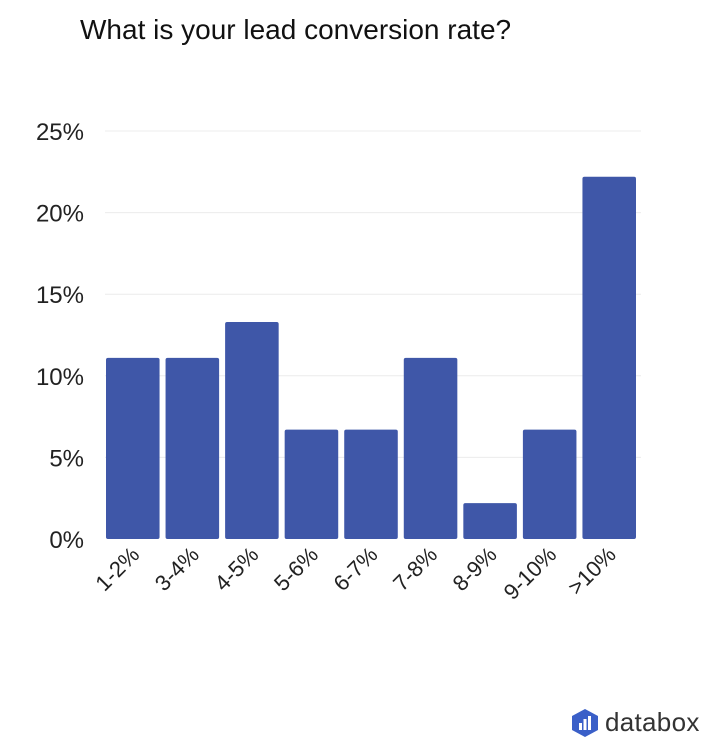 Image resolution: width=719 pixels, height=751 pixels. Describe the element at coordinates (66, 458) in the screenshot. I see `y-tick-label: 5%` at that location.